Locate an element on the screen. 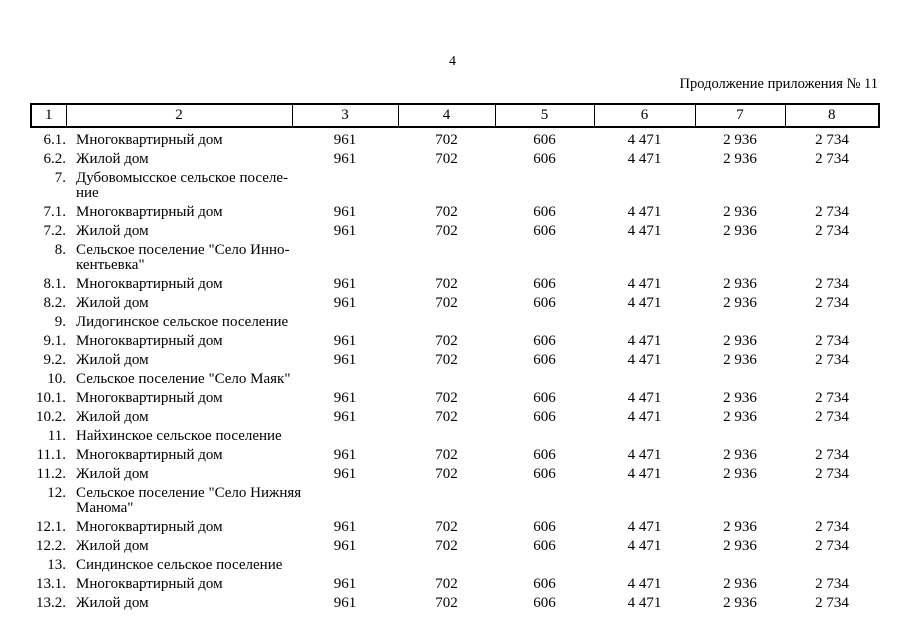  row-name-cell: Жилой дом is located at coordinates (112, 603).